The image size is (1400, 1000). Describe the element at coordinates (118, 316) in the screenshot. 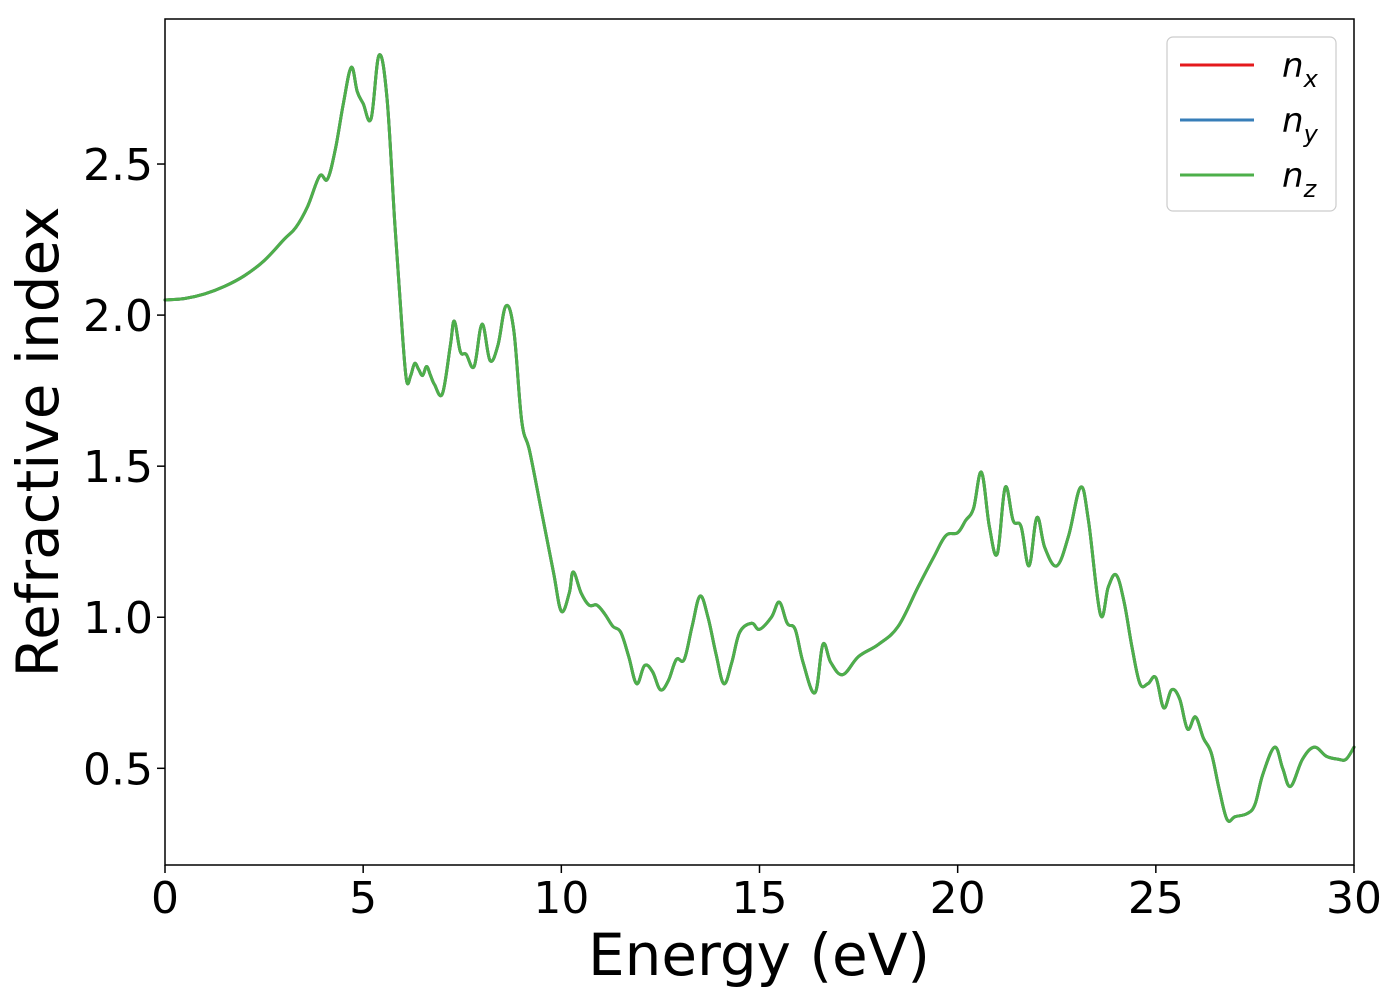

I see `y-tick-label: 2.0` at that location.